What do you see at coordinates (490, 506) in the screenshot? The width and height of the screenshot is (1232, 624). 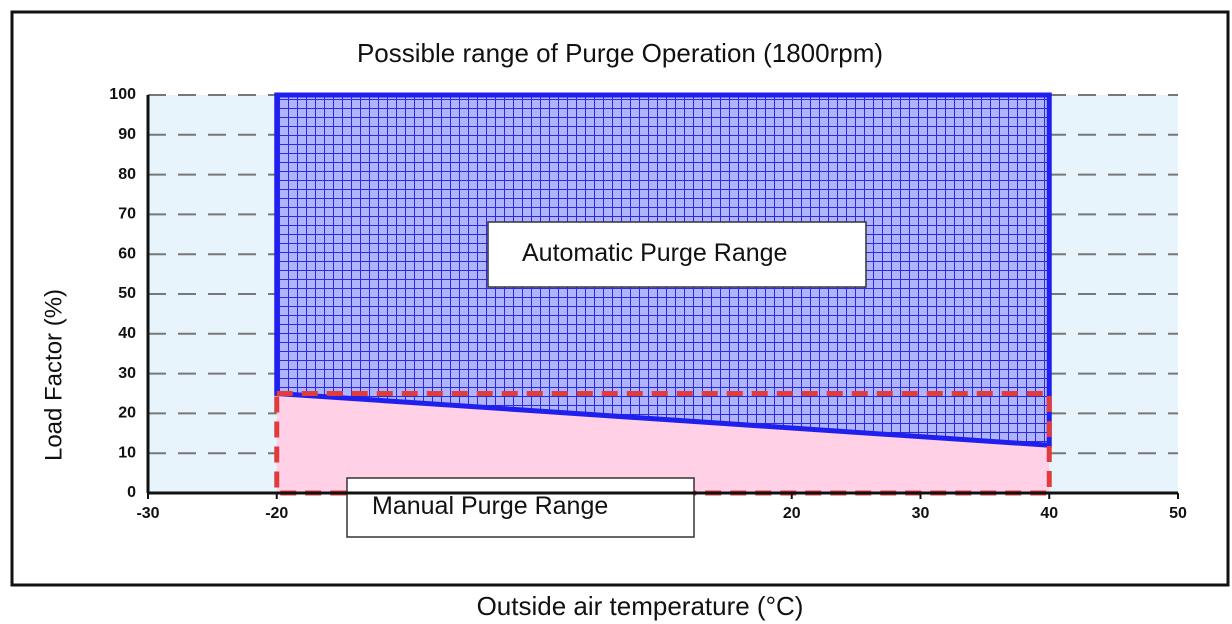 I see `annotation: Manual Purge Range` at bounding box center [490, 506].